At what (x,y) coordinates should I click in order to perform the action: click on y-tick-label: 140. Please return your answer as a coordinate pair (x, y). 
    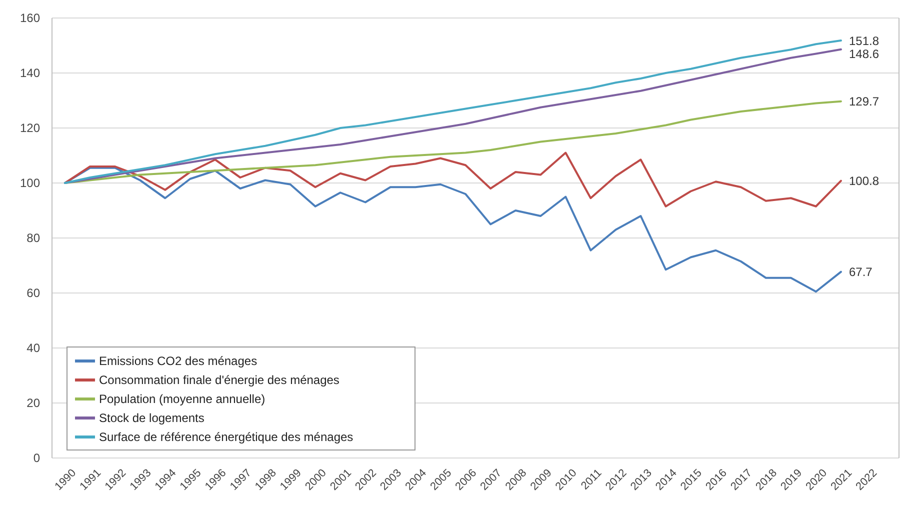
    Looking at the image, I should click on (30, 73).